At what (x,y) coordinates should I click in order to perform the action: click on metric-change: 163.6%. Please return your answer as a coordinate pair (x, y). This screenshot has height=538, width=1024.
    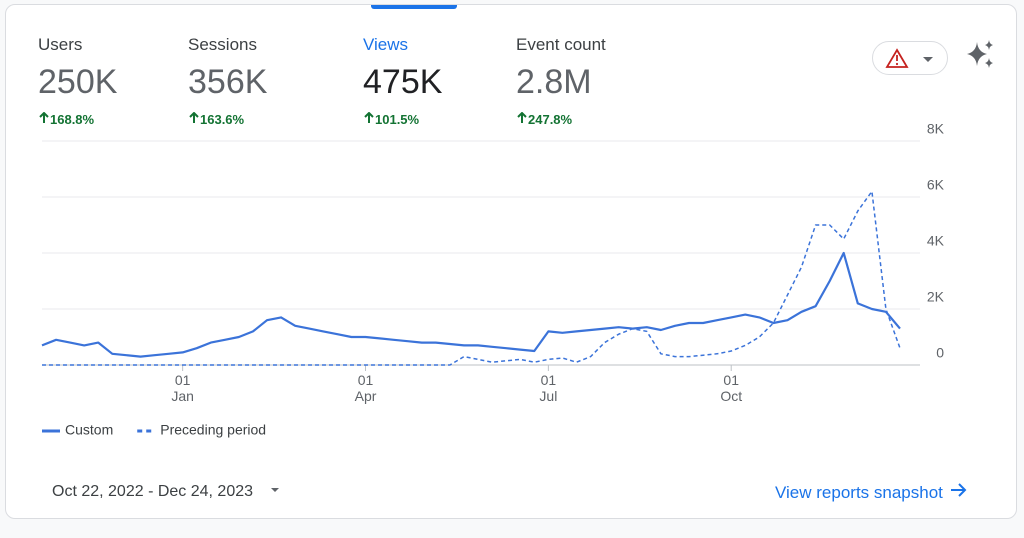
    Looking at the image, I should click on (227, 119).